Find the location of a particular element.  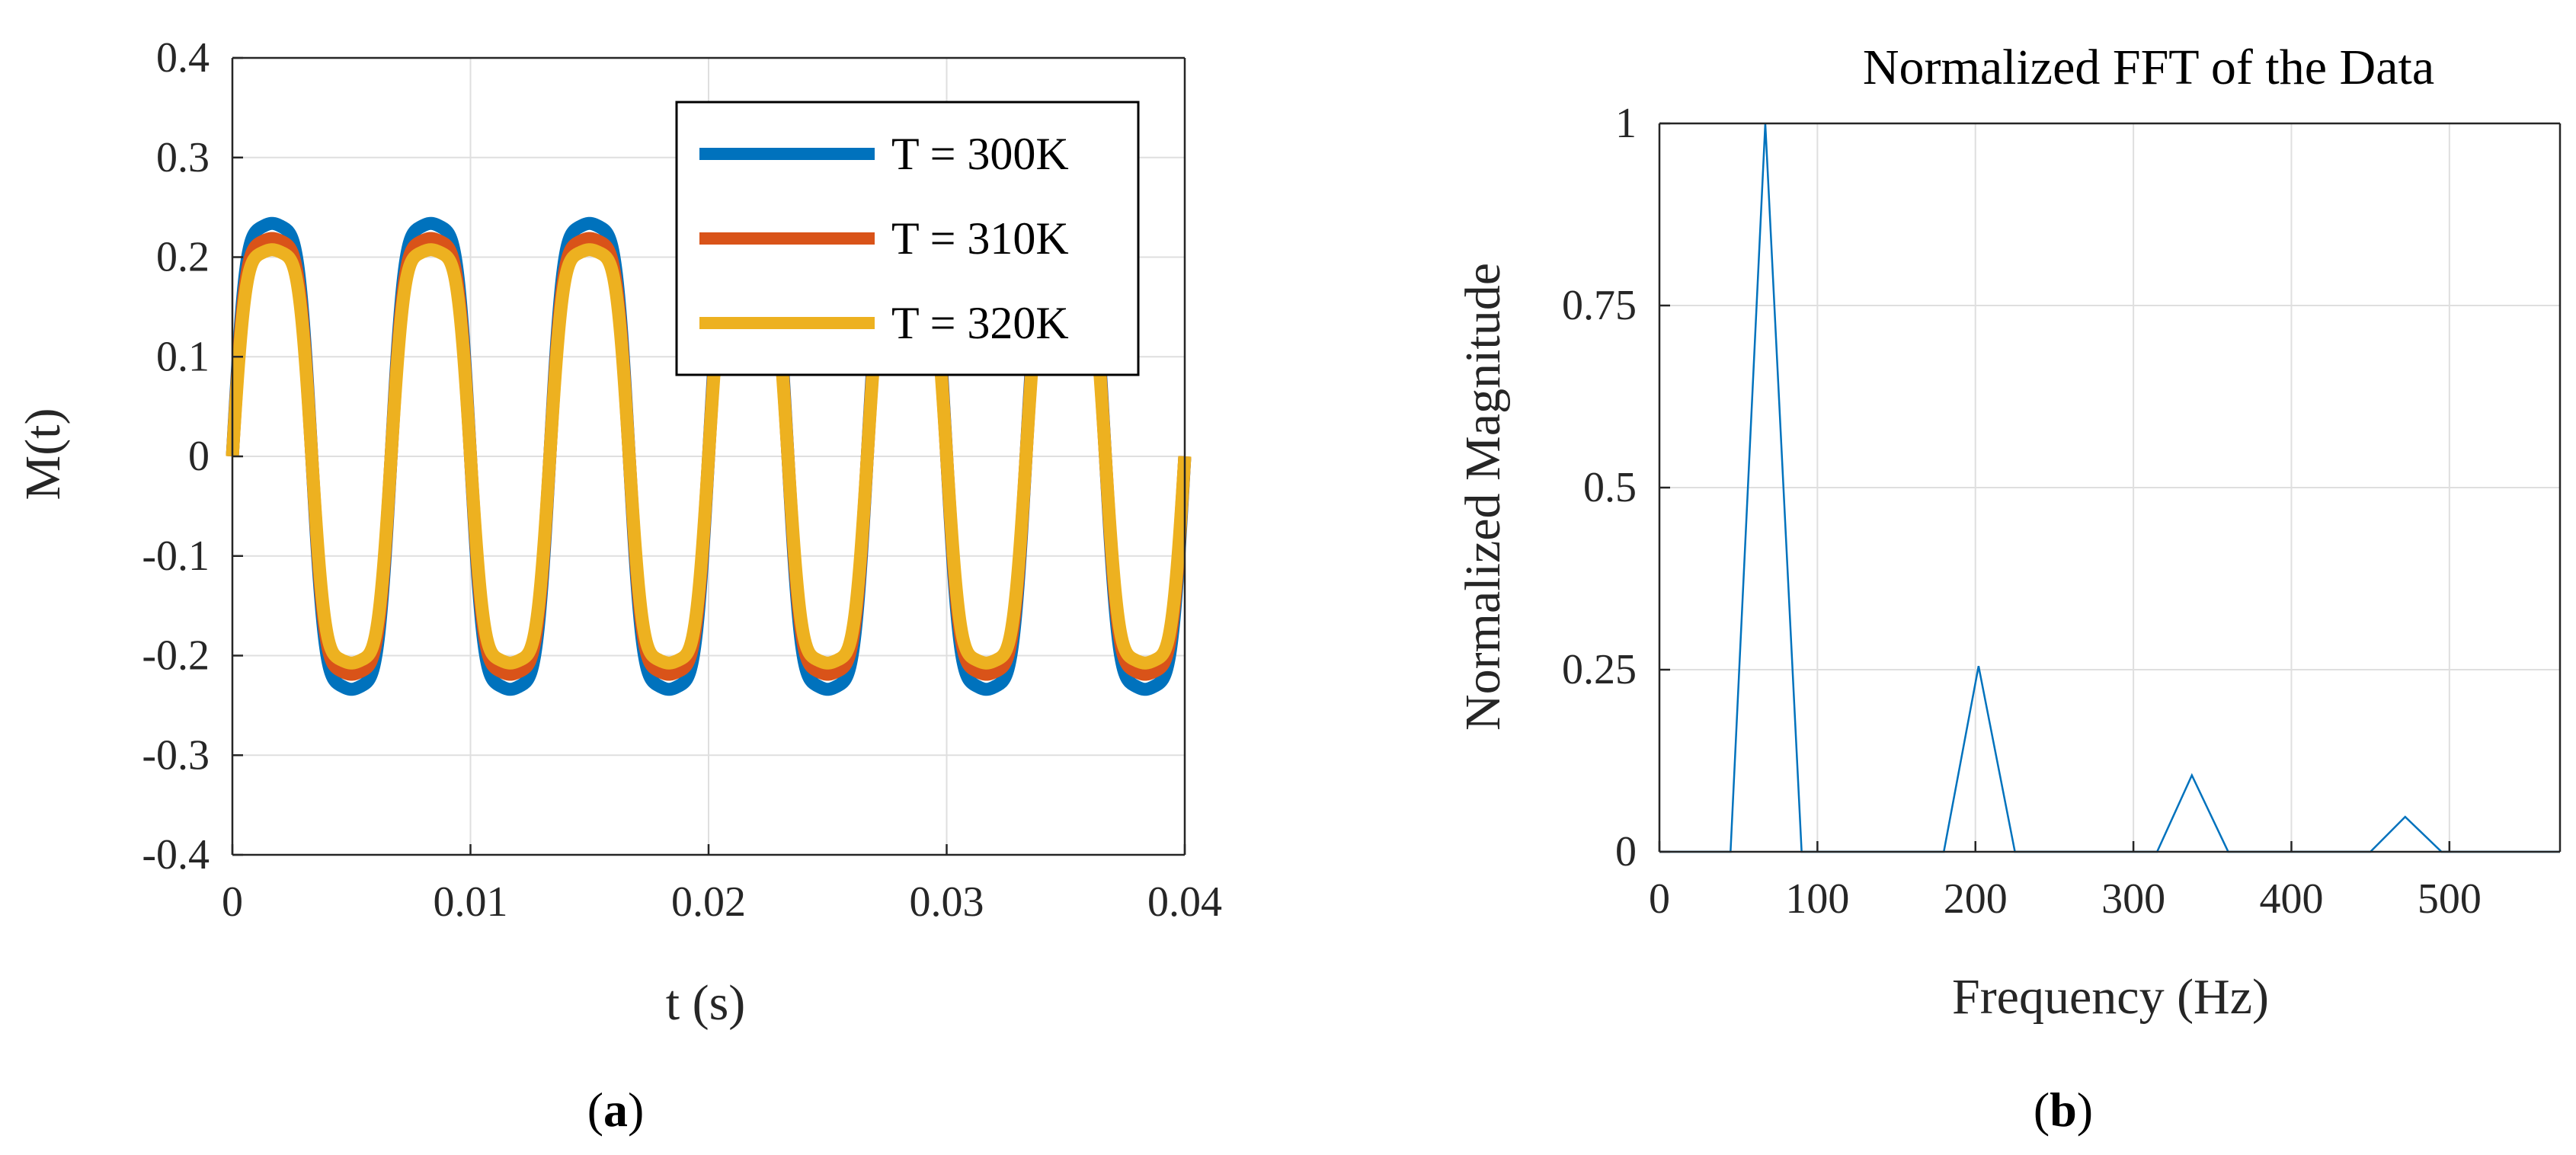

legend-label-320k: T = 320K is located at coordinates (980, 323).